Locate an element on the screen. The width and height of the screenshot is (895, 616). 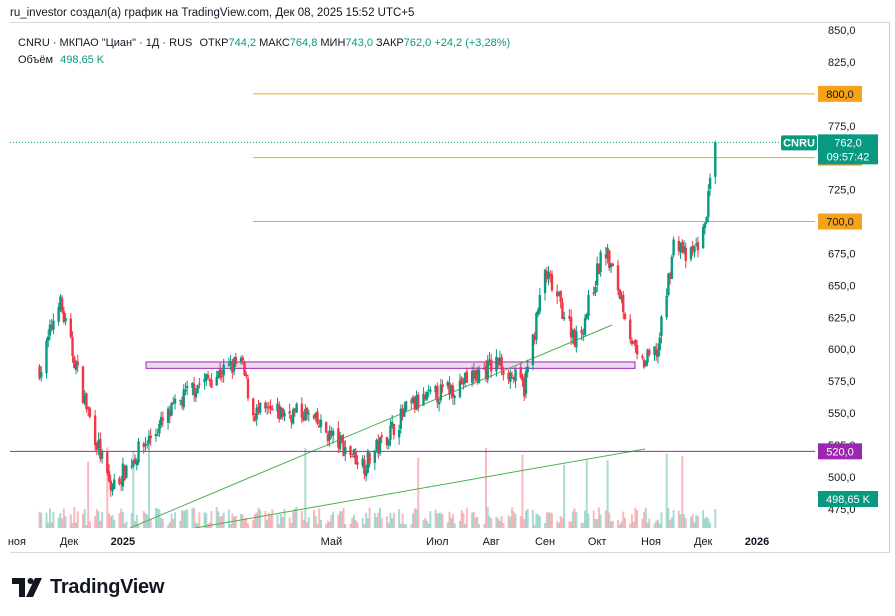
symbol-tag: CNRU is located at coordinates (799, 143).